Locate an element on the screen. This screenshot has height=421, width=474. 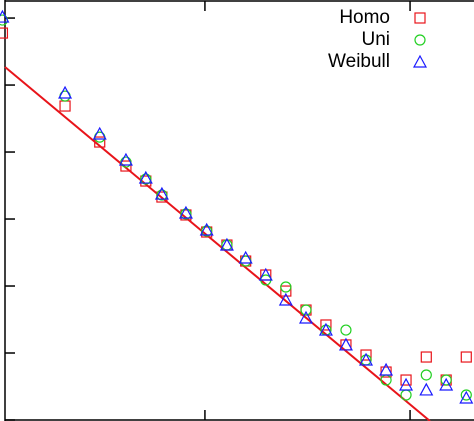
legend-label: Weibull is located at coordinates (359, 61).